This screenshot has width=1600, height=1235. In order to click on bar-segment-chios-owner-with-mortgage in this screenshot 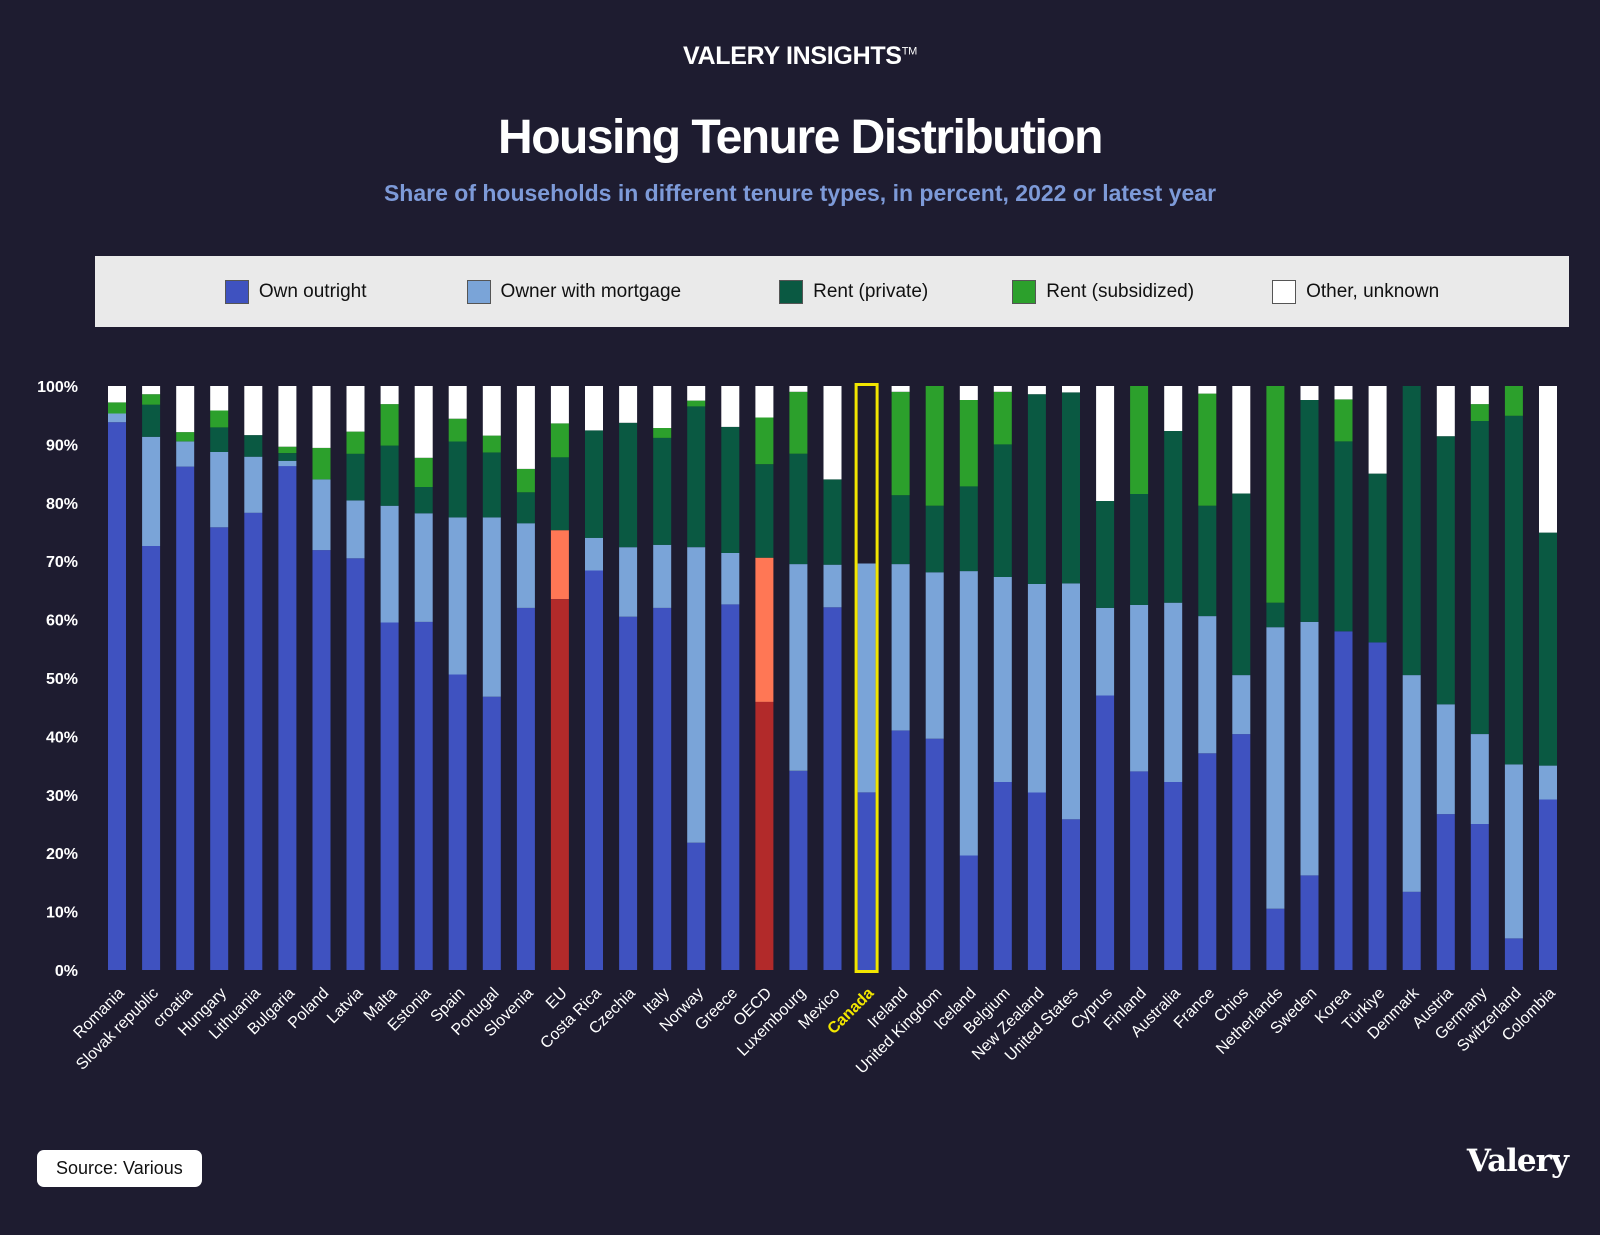, I will do `click(1241, 705)`.